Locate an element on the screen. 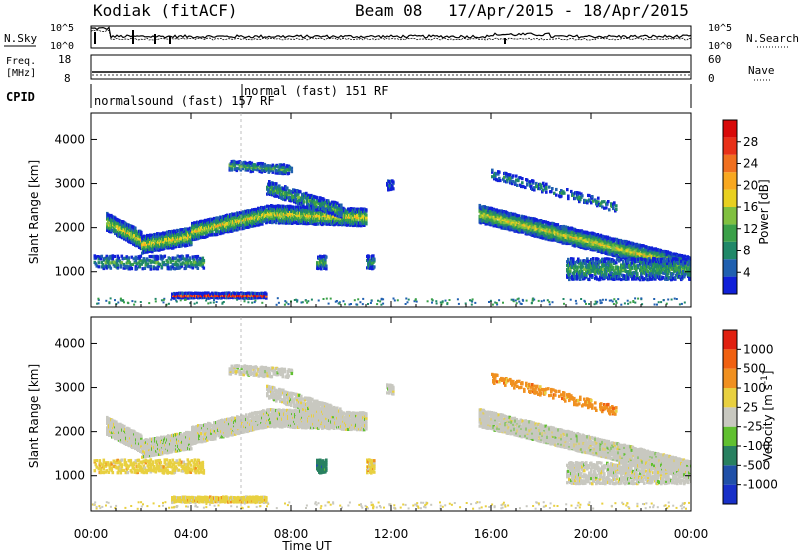 This screenshot has width=800, height=554. freq-unit-label: [MHz] is located at coordinates (21, 73).